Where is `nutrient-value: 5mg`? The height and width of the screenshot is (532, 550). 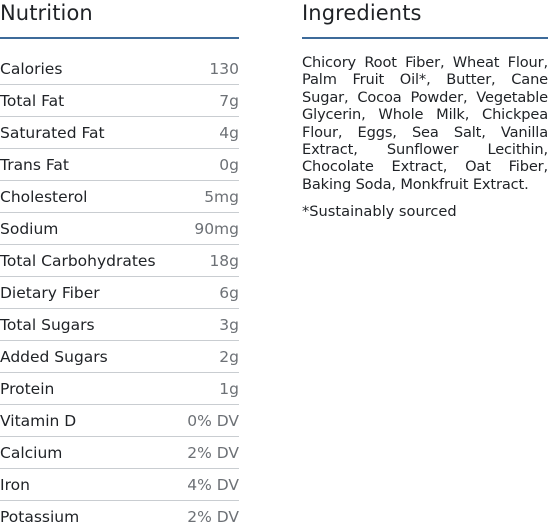 nutrient-value: 5mg is located at coordinates (221, 196).